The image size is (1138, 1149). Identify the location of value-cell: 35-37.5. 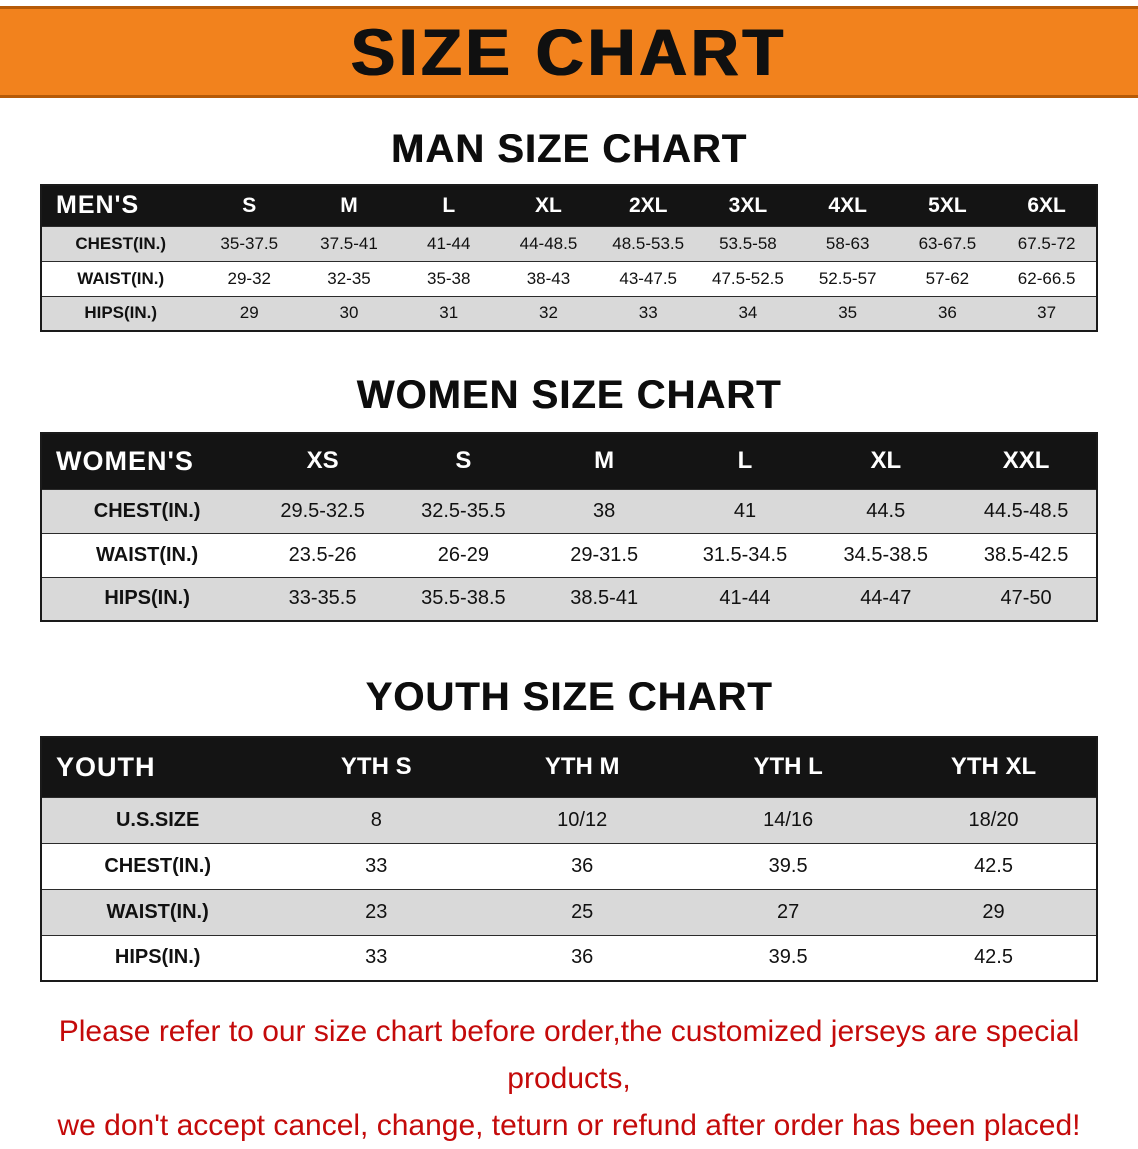
(249, 243).